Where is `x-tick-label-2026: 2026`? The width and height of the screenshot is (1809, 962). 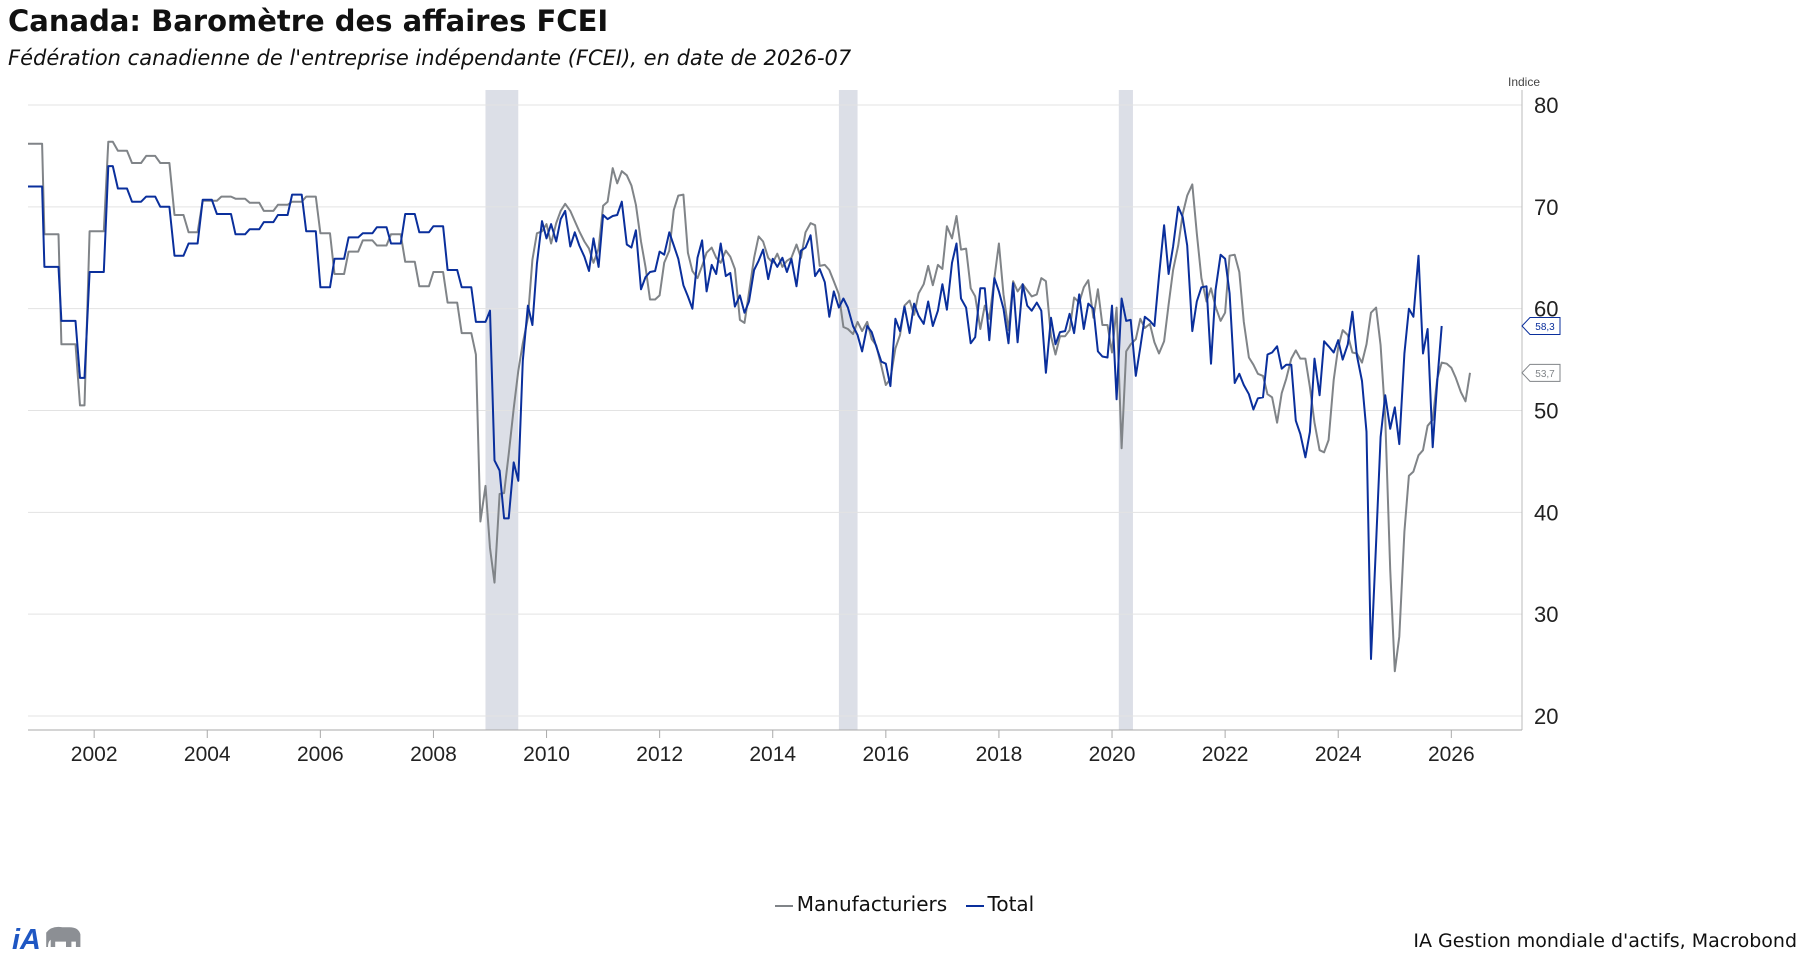
x-tick-label-2026: 2026 is located at coordinates (1451, 754).